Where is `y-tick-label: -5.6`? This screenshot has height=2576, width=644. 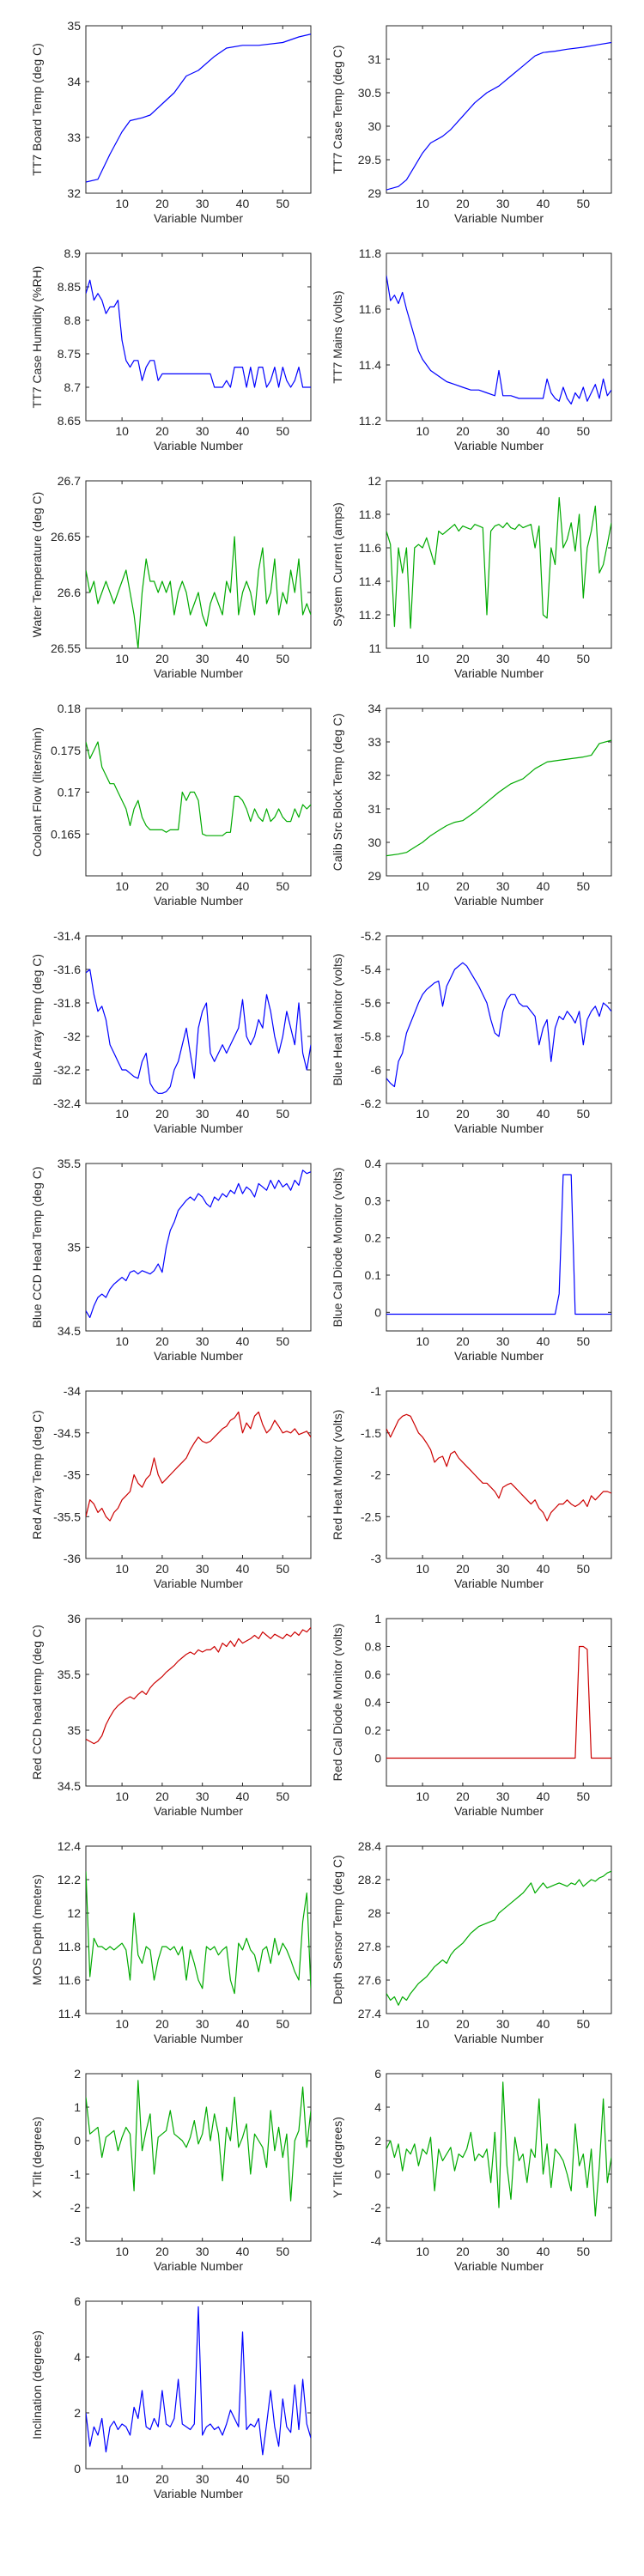 y-tick-label: -5.6 is located at coordinates (371, 1003).